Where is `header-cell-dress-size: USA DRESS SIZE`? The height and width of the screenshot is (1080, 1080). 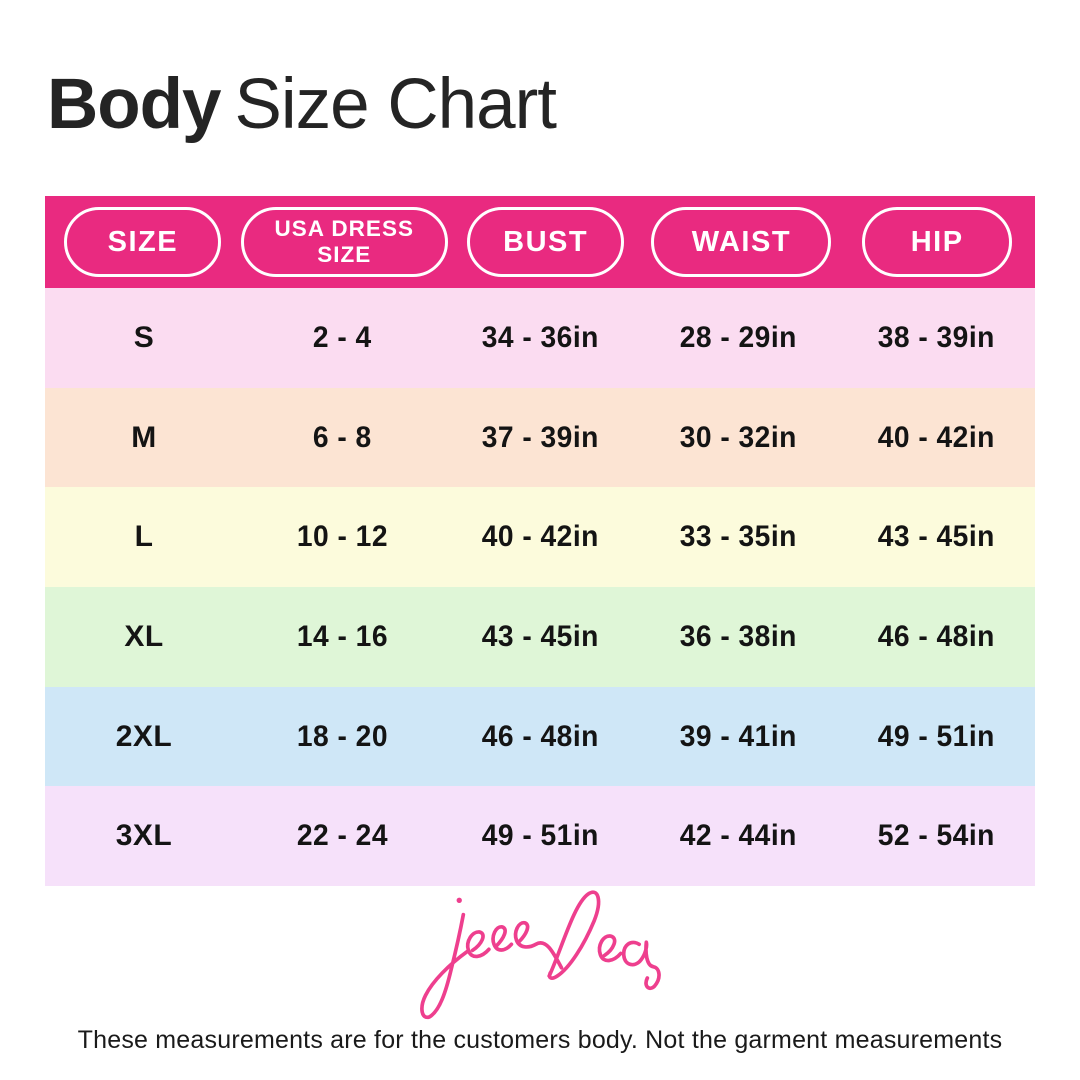
header-cell-dress-size: USA DRESS SIZE is located at coordinates (344, 242).